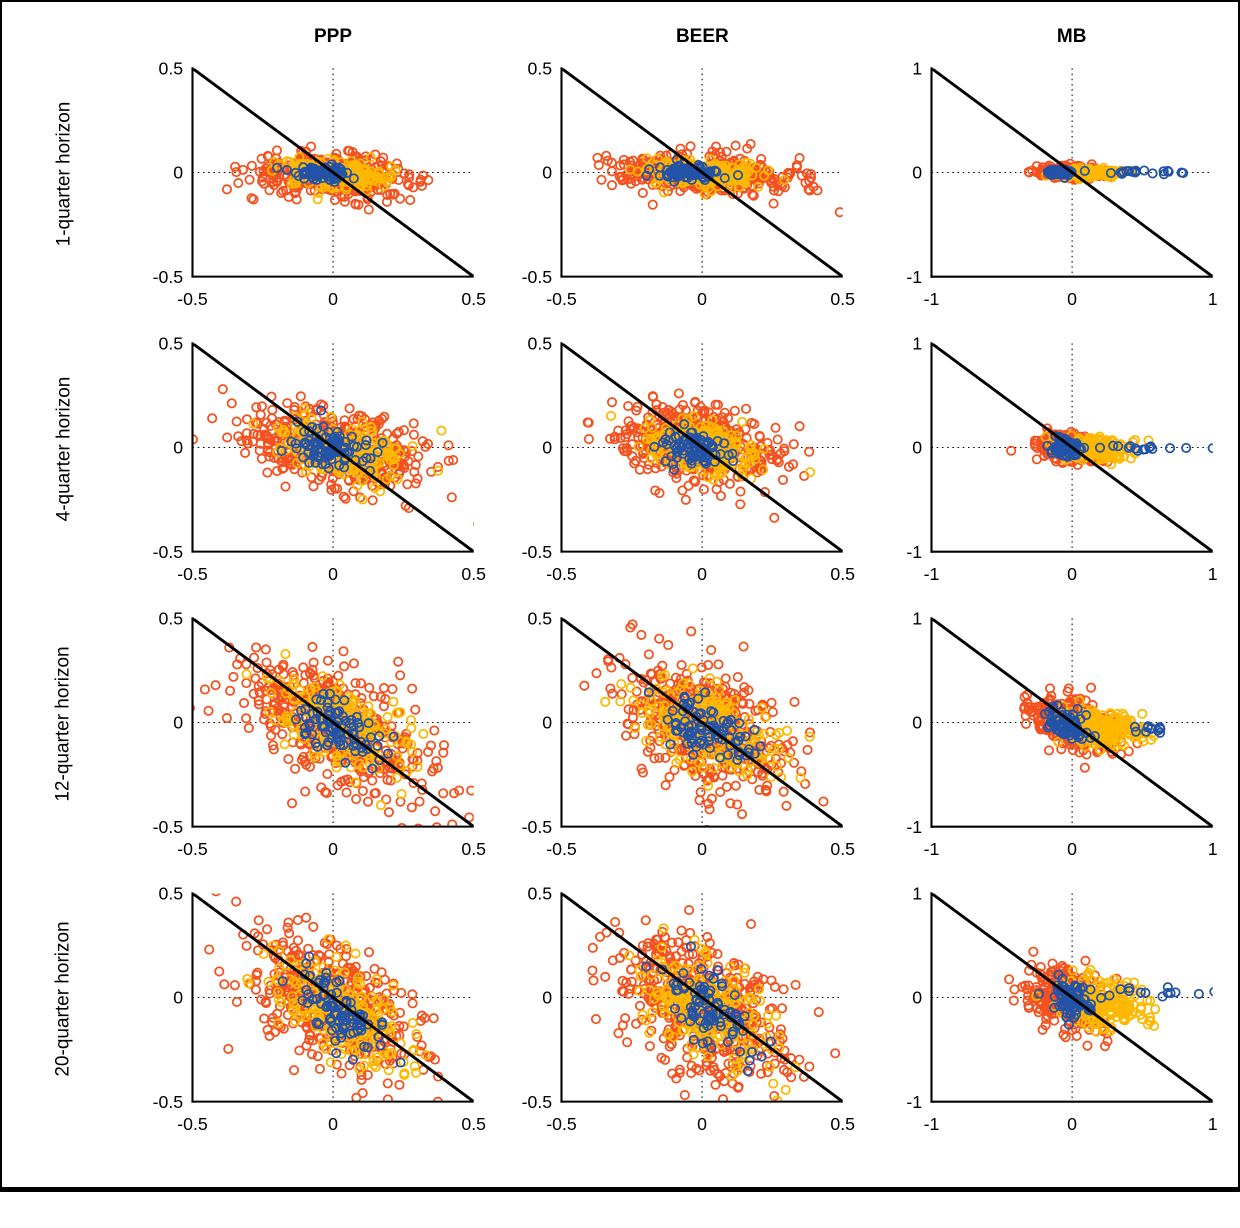 The image size is (1240, 1228). Describe the element at coordinates (64, 999) in the screenshot. I see `row-label-20-quarter: 20-quarter horizon` at that location.